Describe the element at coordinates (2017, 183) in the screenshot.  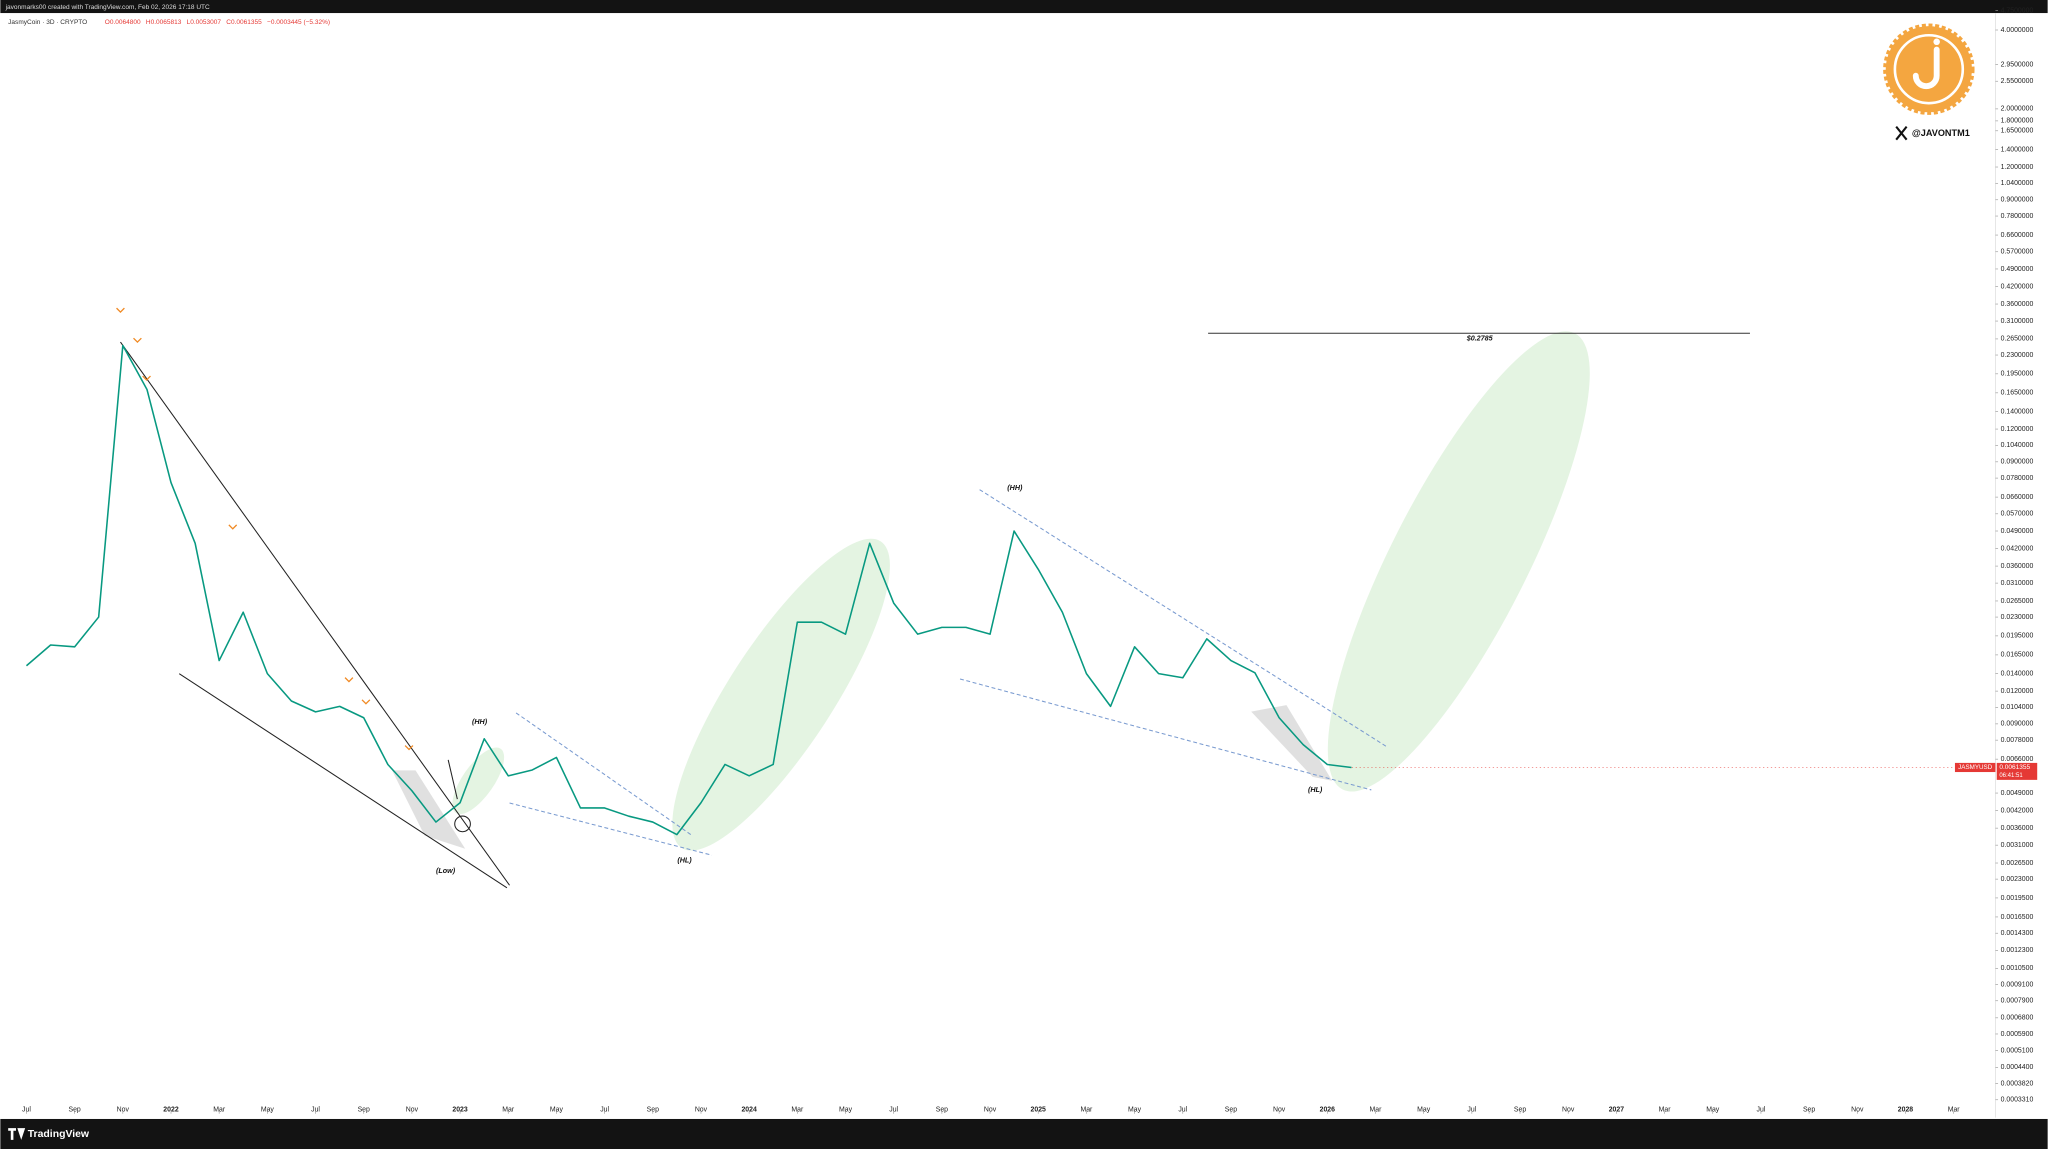
I see `y-tick-label: 1.0400000` at that location.